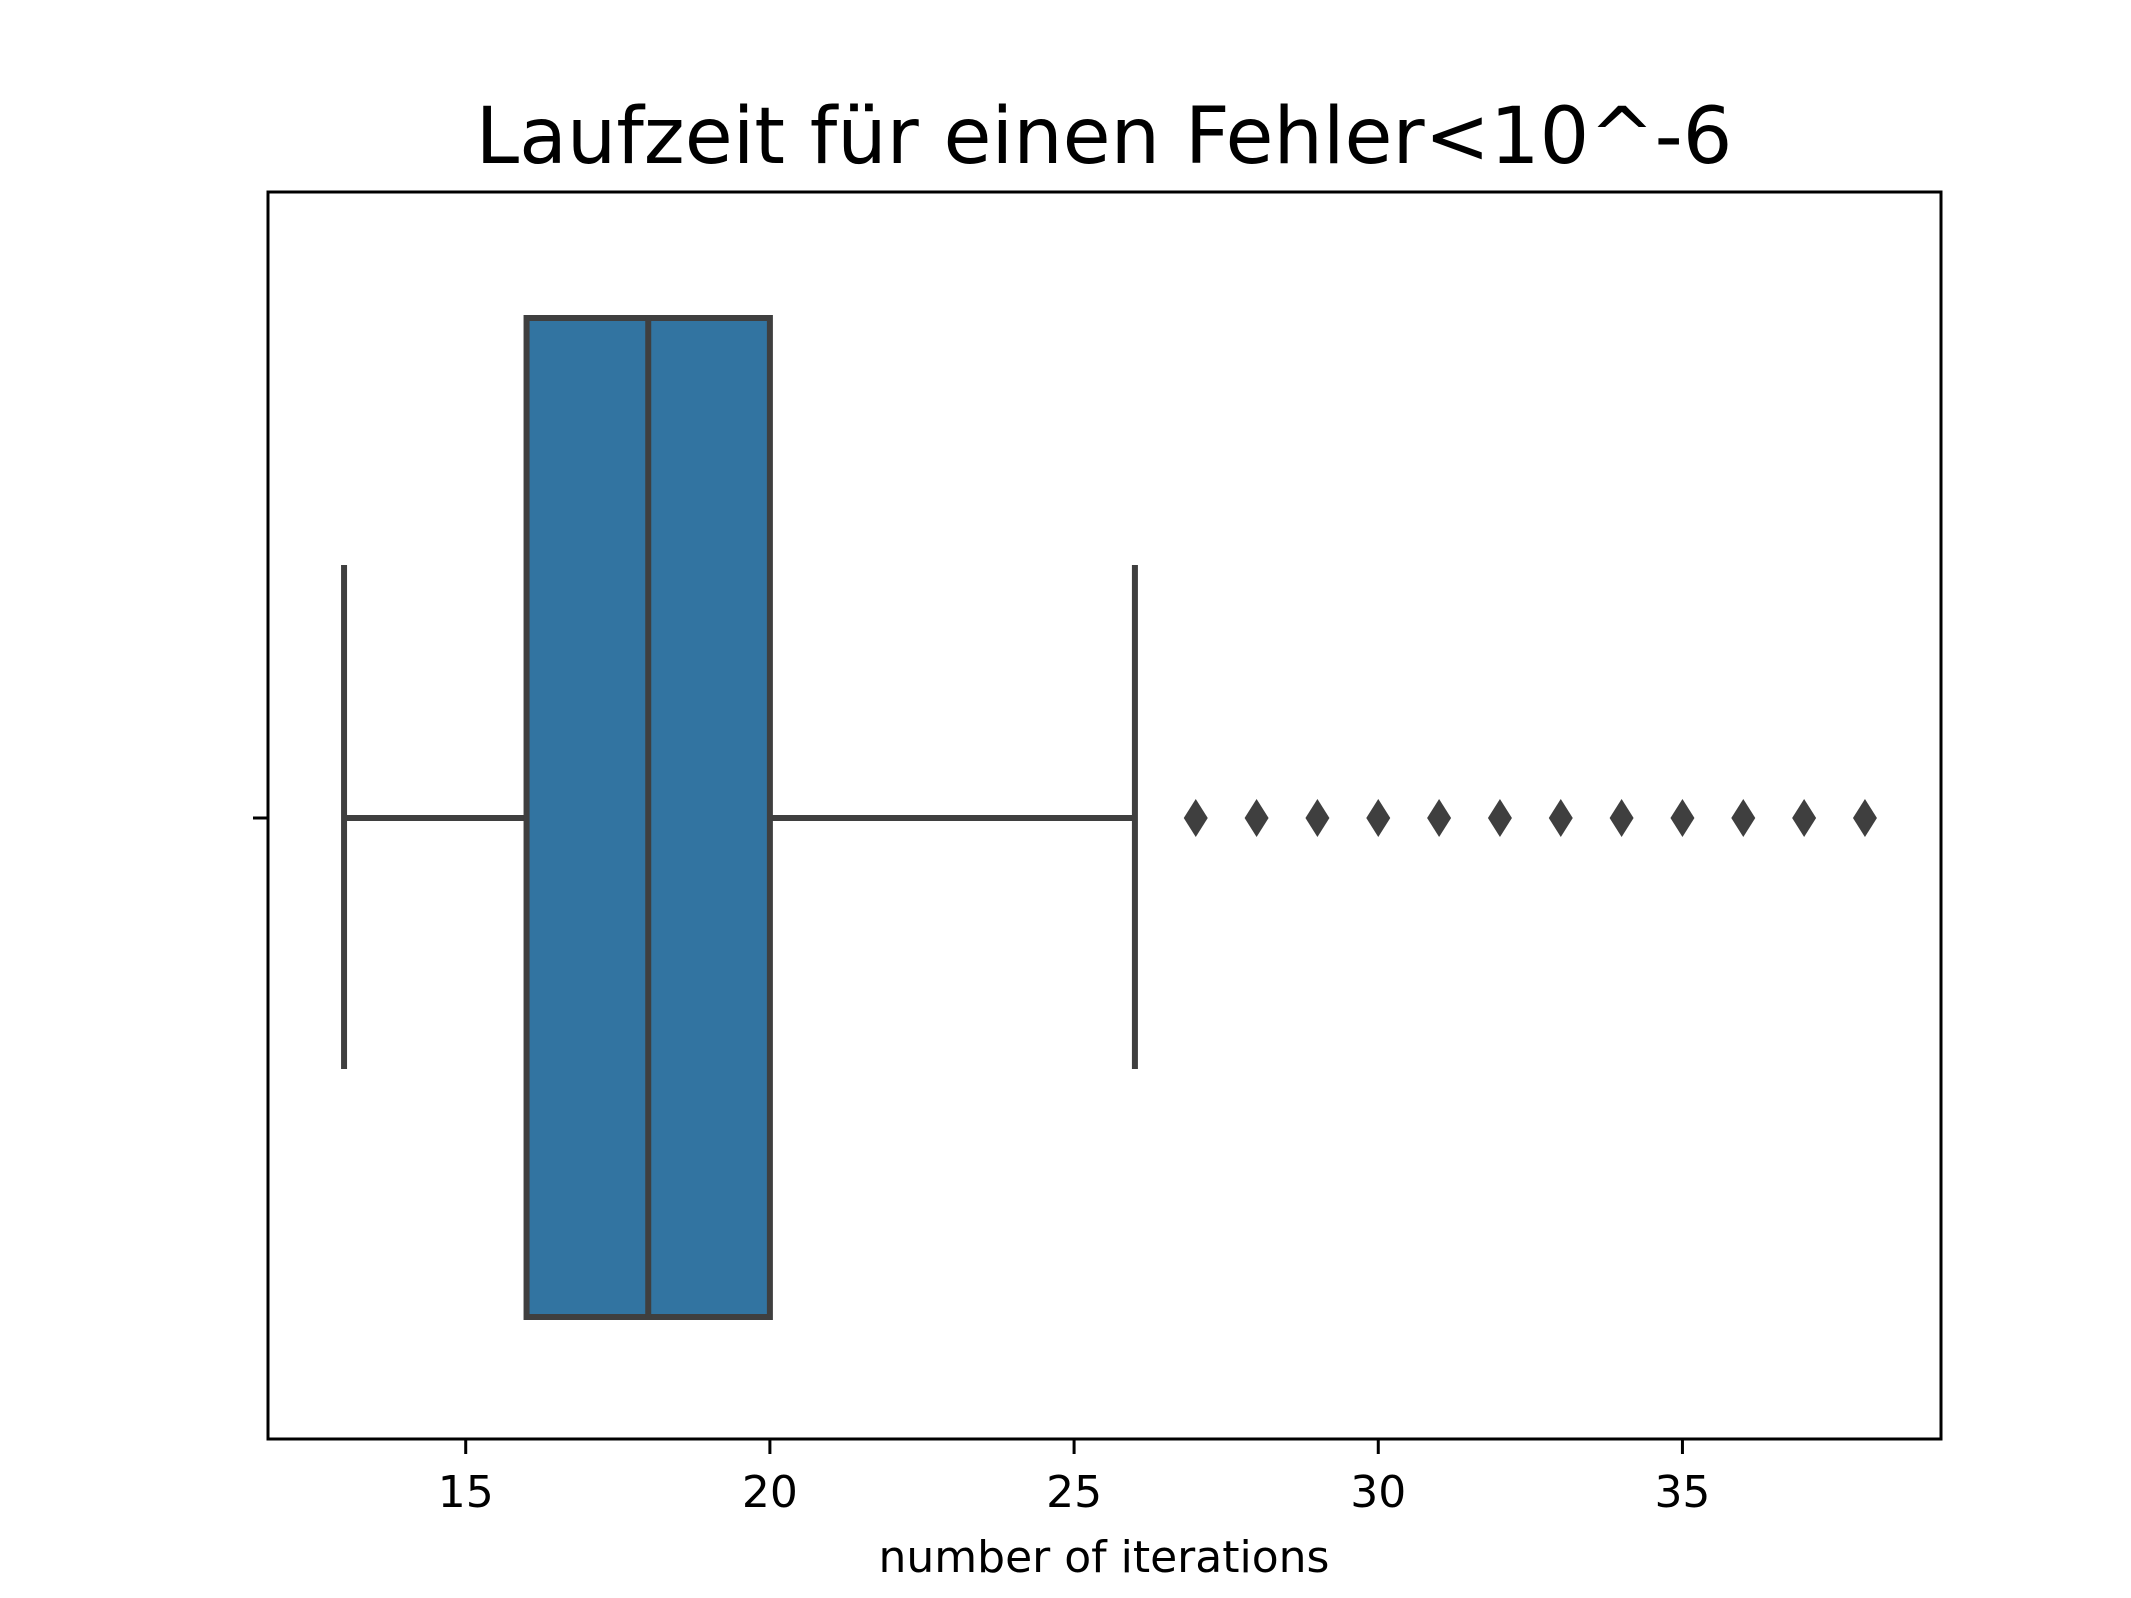 This screenshot has width=2131, height=1598. I want to click on x-axis-label: number of iterations, so click(1104, 1557).